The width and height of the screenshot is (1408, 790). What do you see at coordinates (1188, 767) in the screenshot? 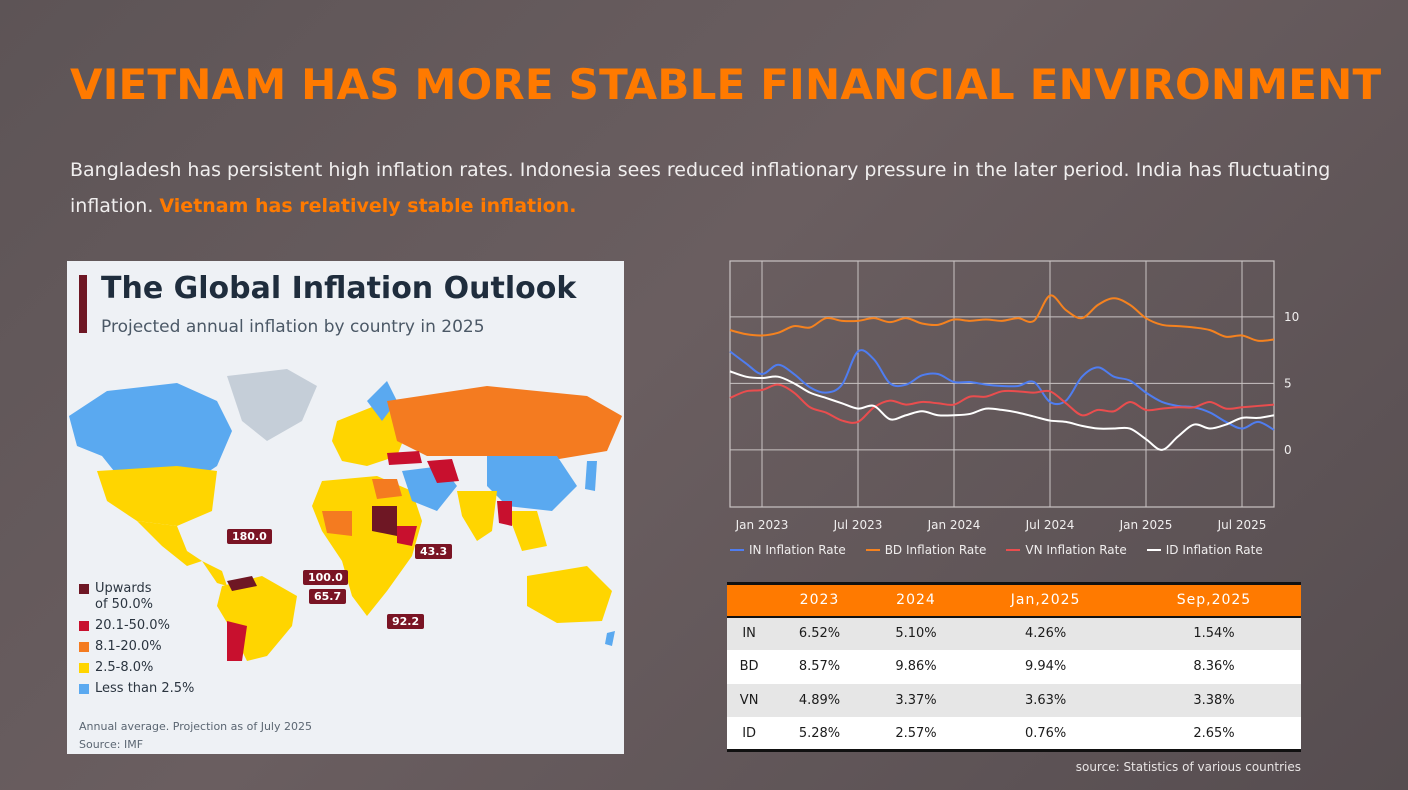
I see `source-note: source: Statistics of various countries` at bounding box center [1188, 767].